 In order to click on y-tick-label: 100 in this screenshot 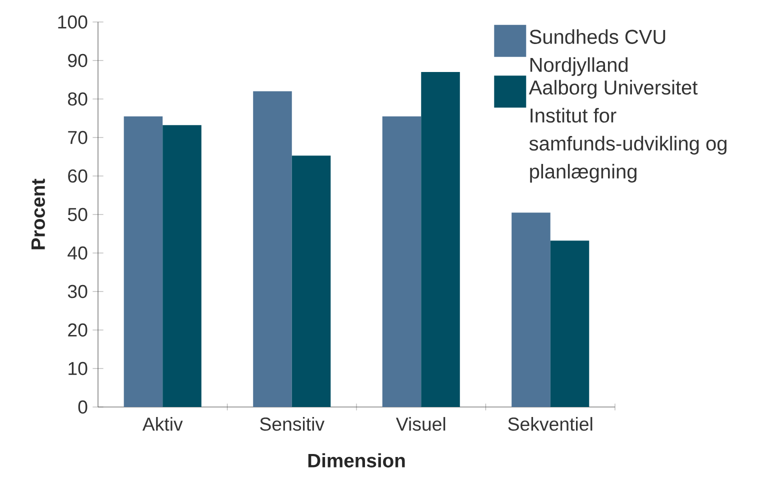, I will do `click(73, 22)`.